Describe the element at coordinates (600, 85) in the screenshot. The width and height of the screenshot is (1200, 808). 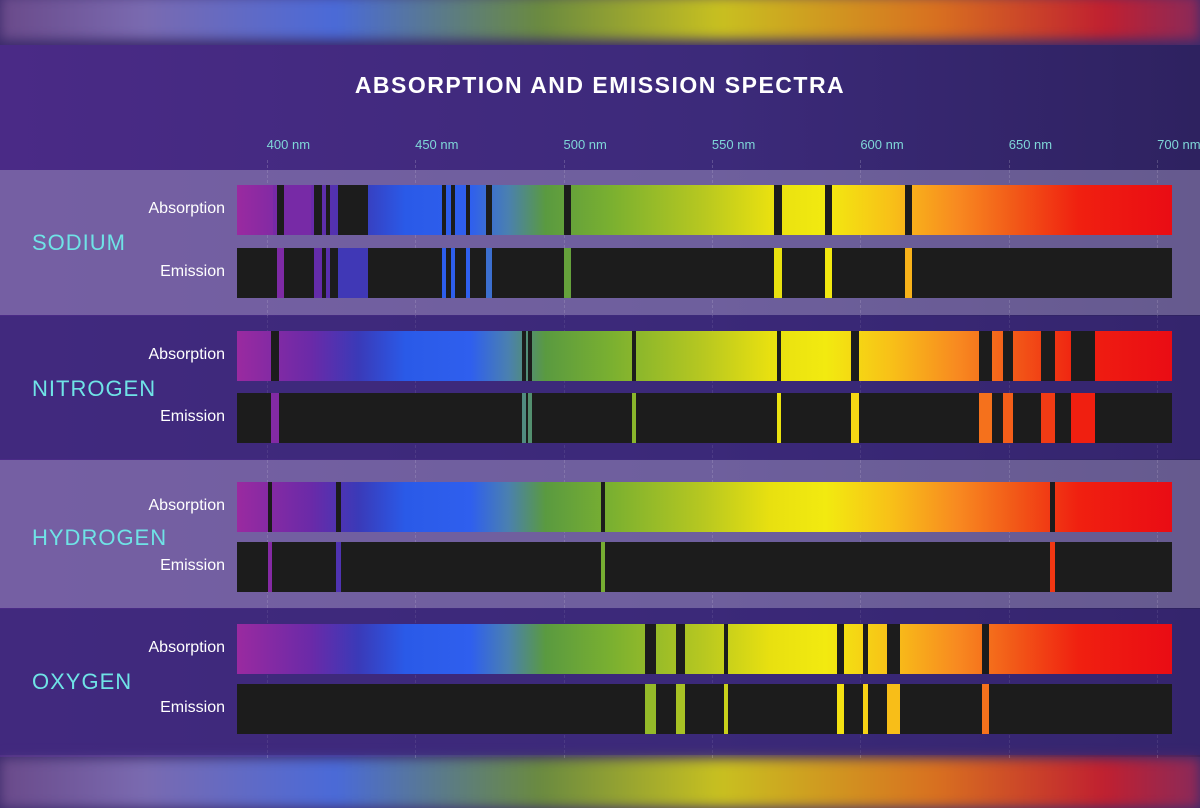
I see `chart-title: ABSORPTION AND EMISSION SPECTRA` at that location.